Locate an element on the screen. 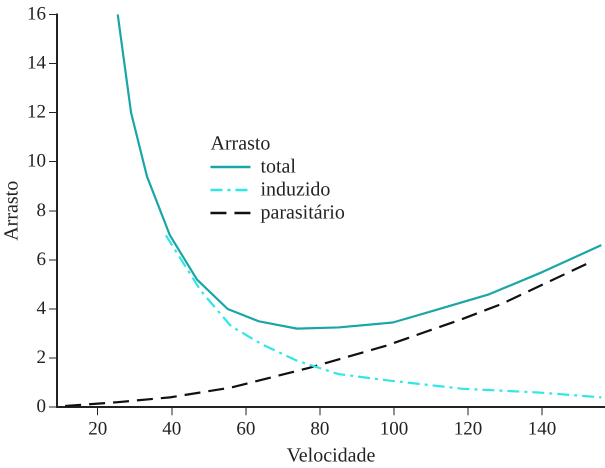 This screenshot has width=605, height=468. x-tick-label: 120 is located at coordinates (468, 429).